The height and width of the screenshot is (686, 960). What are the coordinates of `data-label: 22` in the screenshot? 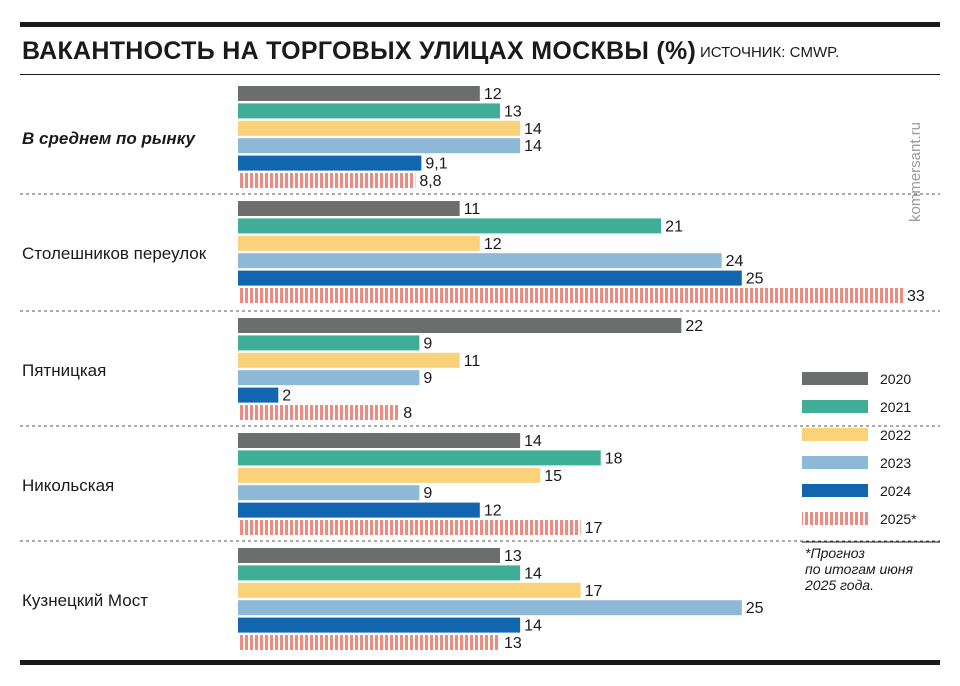 It's located at (694, 326).